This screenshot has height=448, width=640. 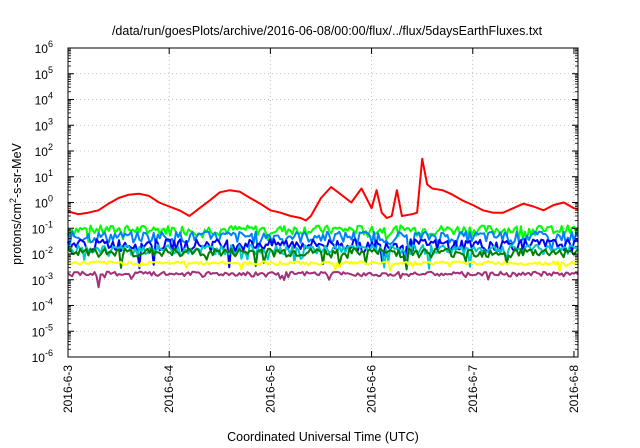 What do you see at coordinates (42, 253) in the screenshot?
I see `y-tick-label: 10⁻²` at bounding box center [42, 253].